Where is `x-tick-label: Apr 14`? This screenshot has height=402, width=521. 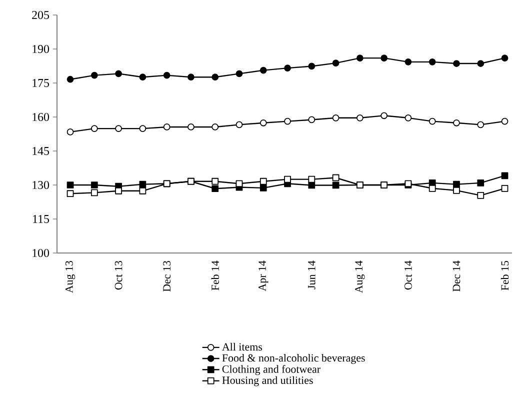 x-tick-label: Apr 14 is located at coordinates (263, 276).